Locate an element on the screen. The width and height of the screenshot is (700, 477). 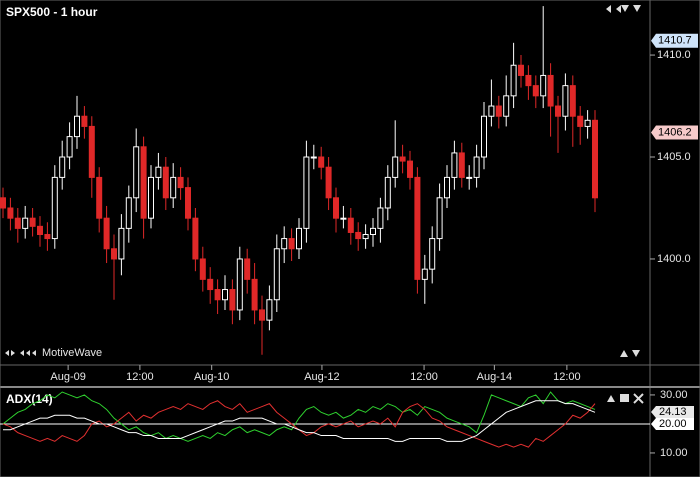
y-tick-label: 10.00 is located at coordinates (674, 453).